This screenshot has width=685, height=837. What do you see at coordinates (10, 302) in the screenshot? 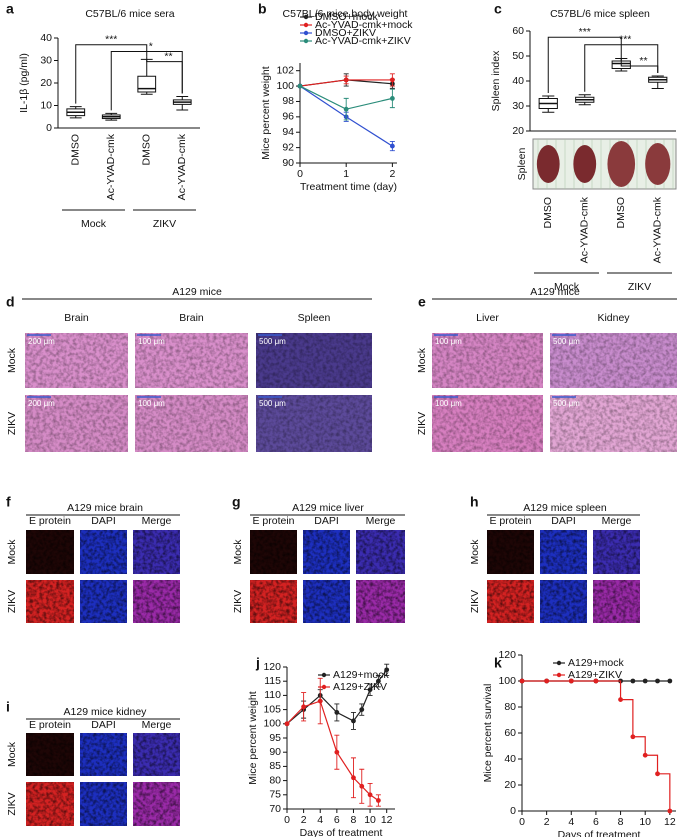
I see `panel-label: d` at bounding box center [10, 302].